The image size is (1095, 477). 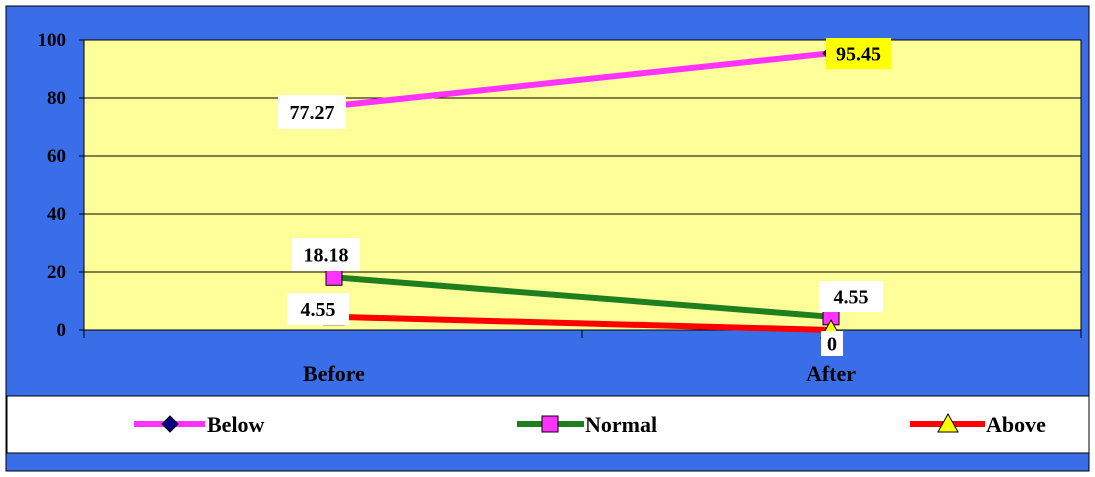 What do you see at coordinates (621, 424) in the screenshot?
I see `normal-legend-label: Normal` at bounding box center [621, 424].